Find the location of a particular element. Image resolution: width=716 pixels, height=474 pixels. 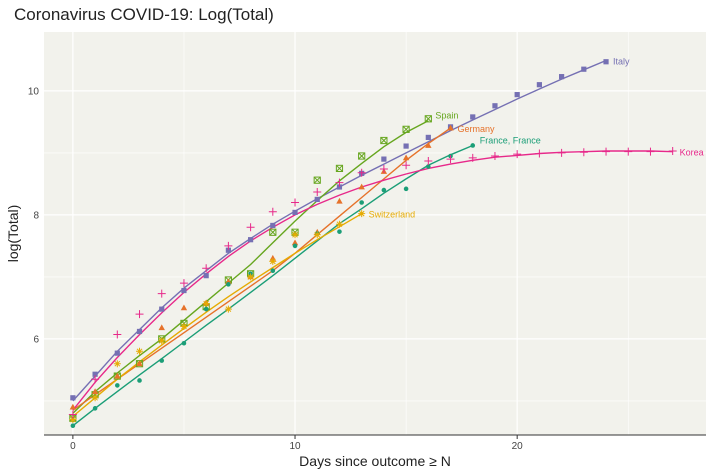

x-axis-ticks: 0 10 20 is located at coordinates (296, 443).